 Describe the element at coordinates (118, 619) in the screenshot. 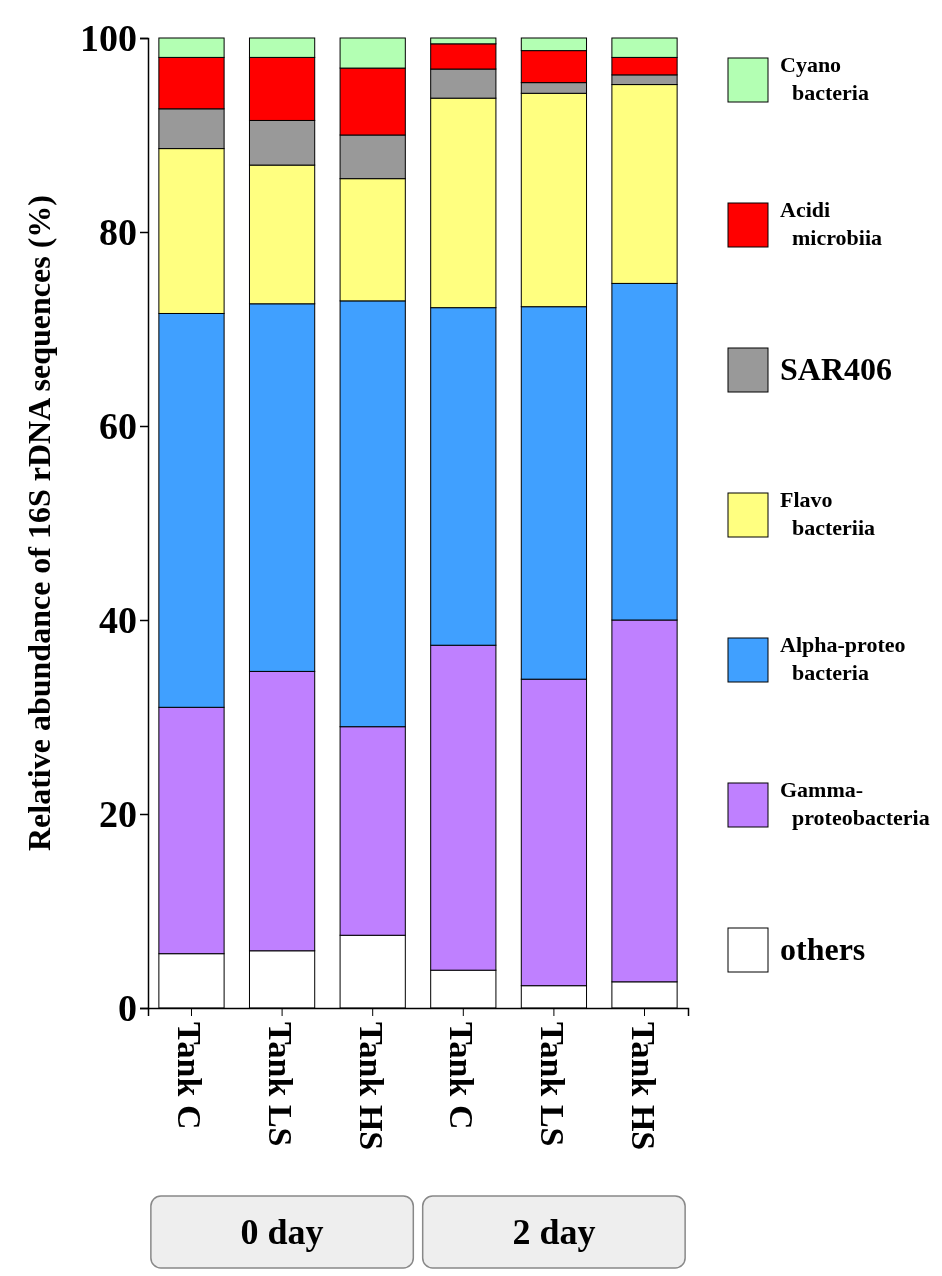

I see `y-tick-label: 40` at that location.